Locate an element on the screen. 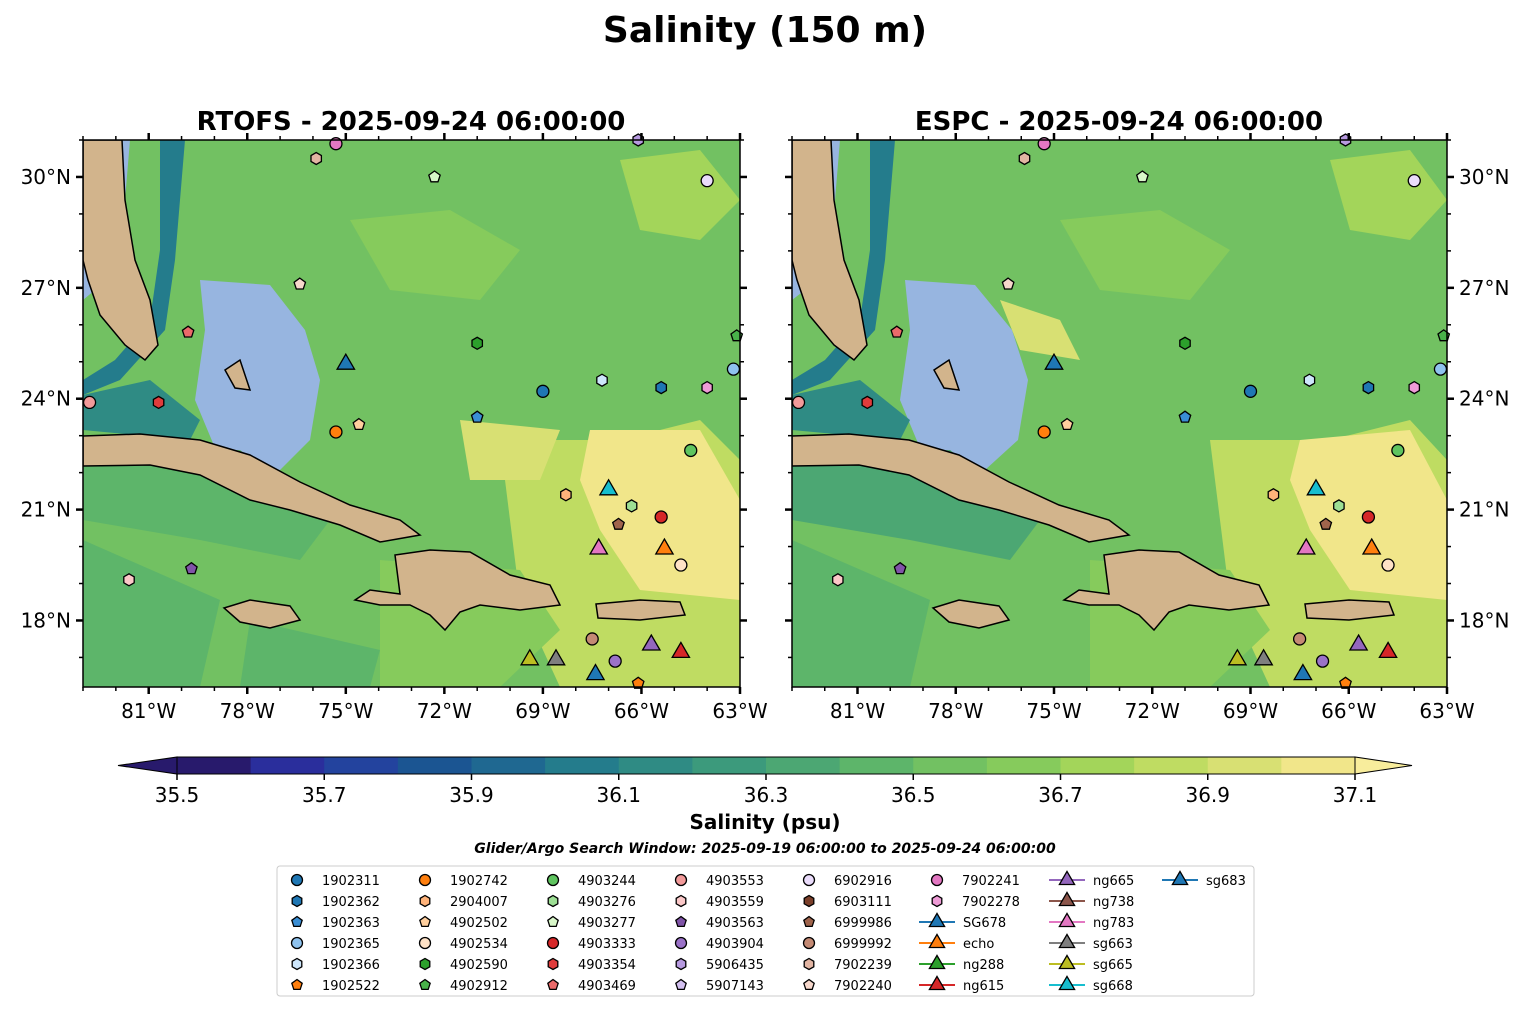 Image resolution: width=1531 pixels, height=1014 pixels. rtofs-xtick-label: 75°W is located at coordinates (345, 711).